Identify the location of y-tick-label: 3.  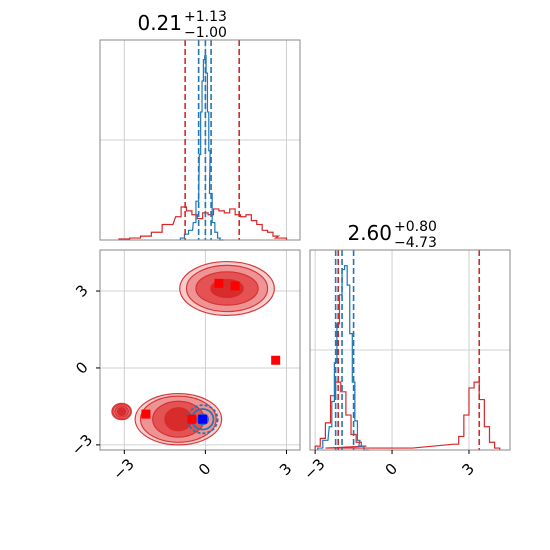
(81, 290).